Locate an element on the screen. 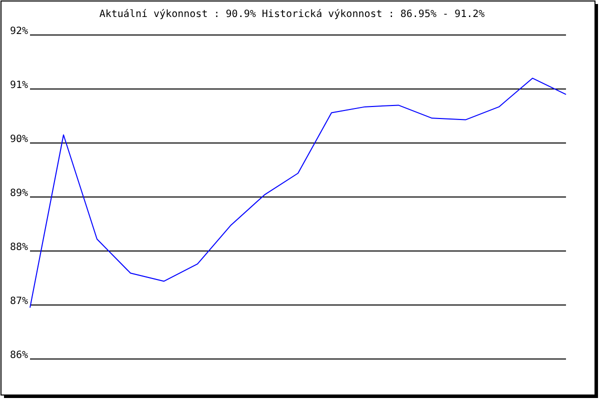  y-tick-label: 92% is located at coordinates (19, 31).